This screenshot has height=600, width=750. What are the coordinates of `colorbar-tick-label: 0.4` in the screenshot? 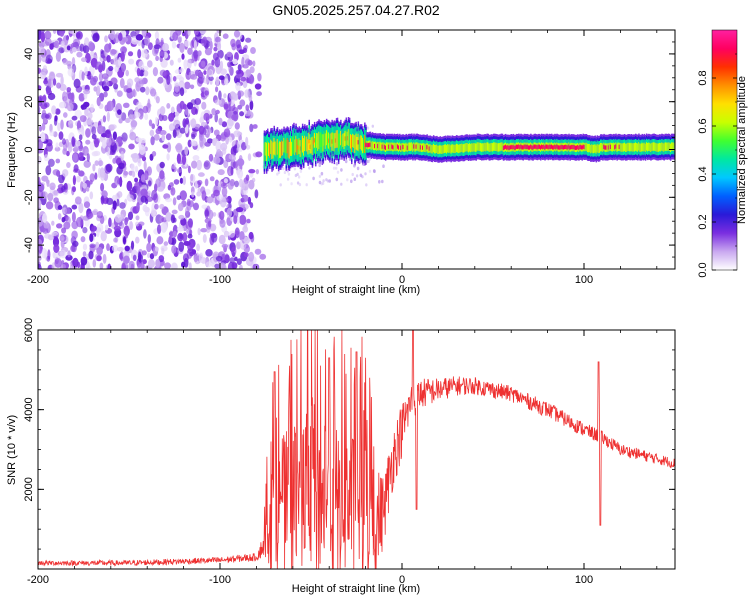 It's located at (703, 173).